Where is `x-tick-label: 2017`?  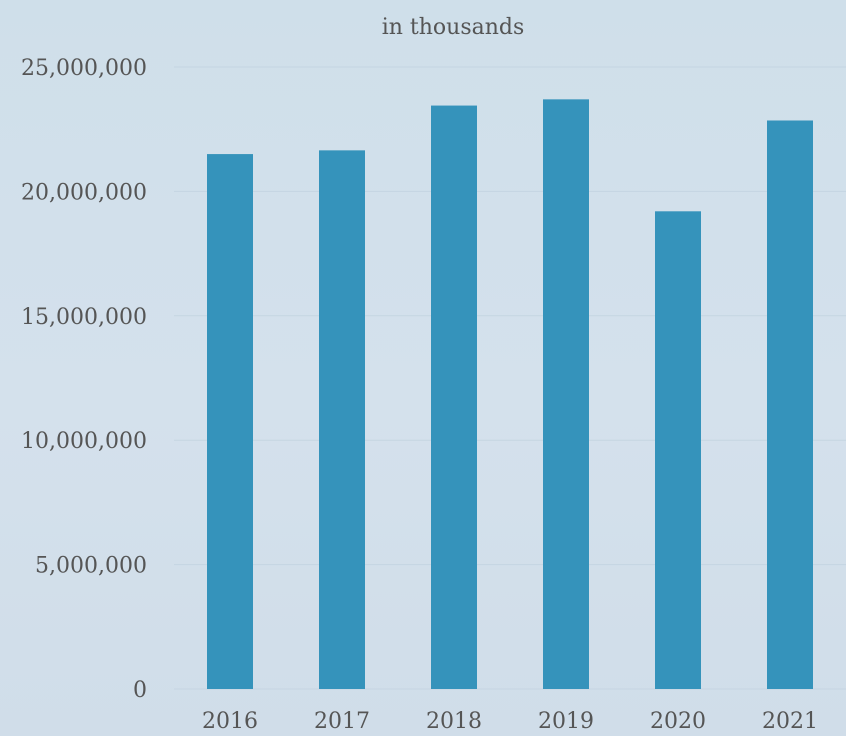 x-tick-label: 2017 is located at coordinates (342, 721).